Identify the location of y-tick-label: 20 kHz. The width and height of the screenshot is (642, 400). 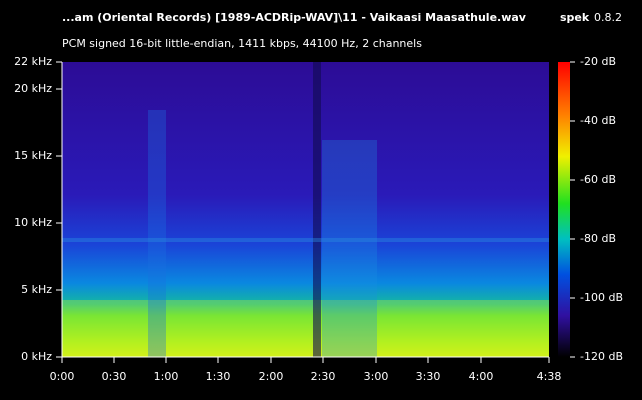
(33, 88).